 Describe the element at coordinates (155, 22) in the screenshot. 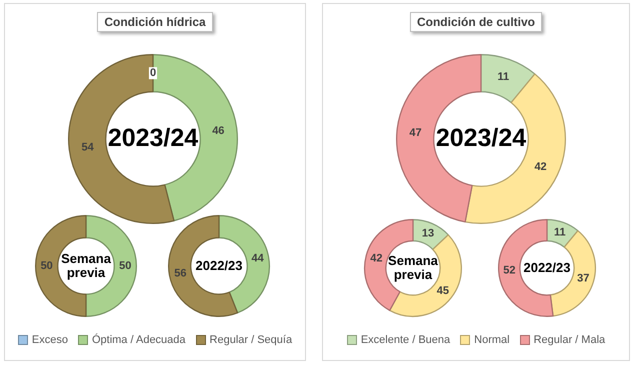

I see `chart-title: Condición hídrica` at that location.